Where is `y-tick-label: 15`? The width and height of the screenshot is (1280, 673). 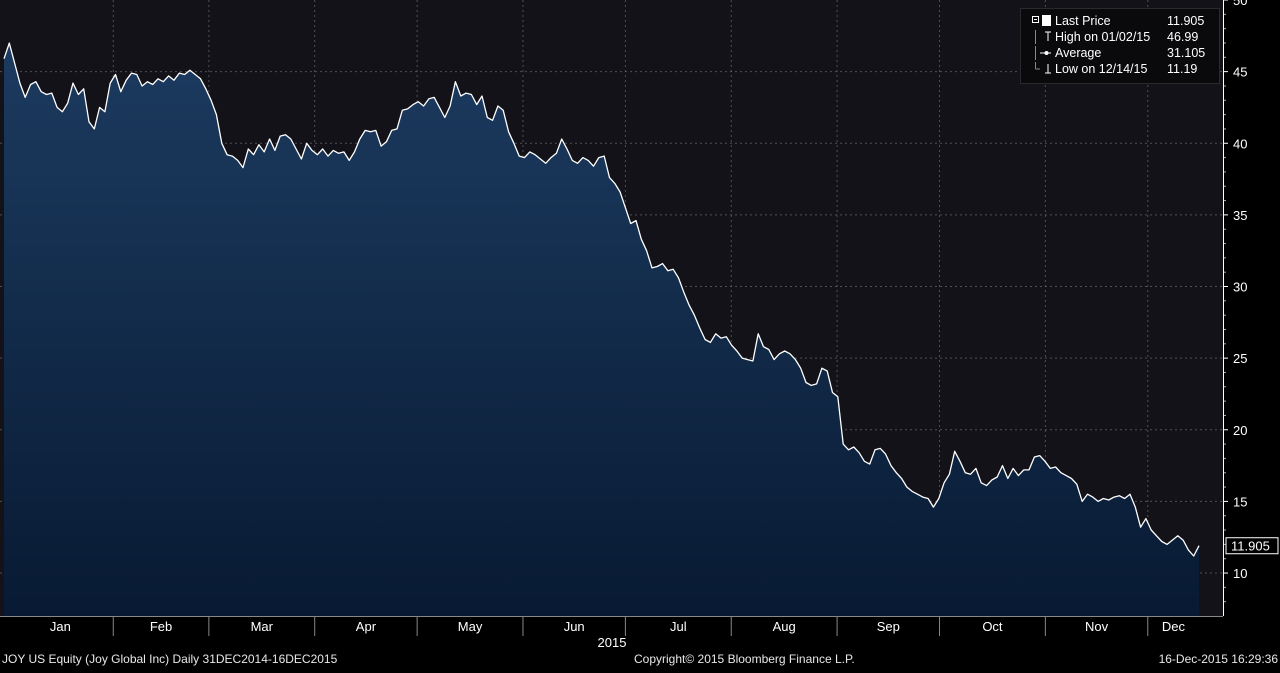
y-tick-label: 15 is located at coordinates (1240, 501).